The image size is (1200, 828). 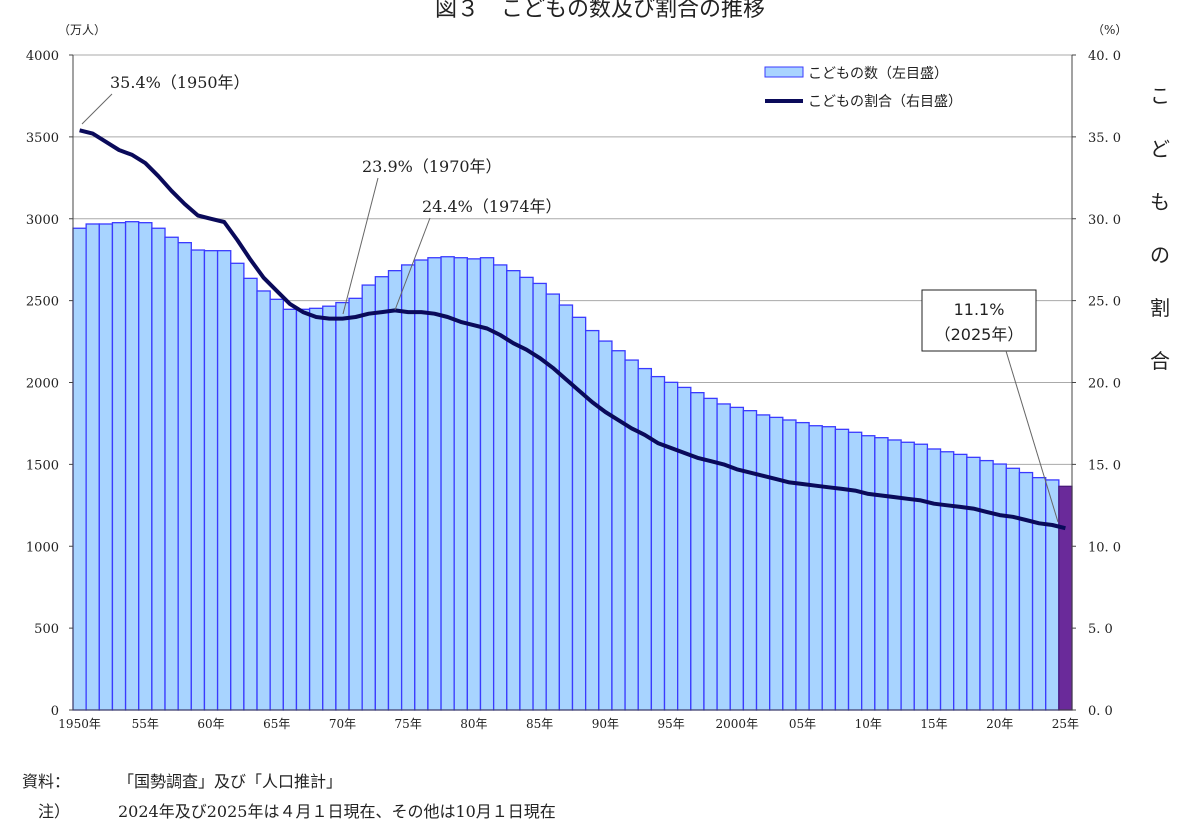 What do you see at coordinates (737, 724) in the screenshot?
I see `x-tick-label: 2000年` at bounding box center [737, 724].